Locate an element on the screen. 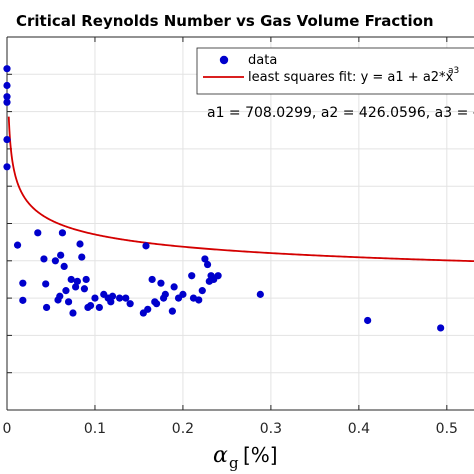 The image size is (474, 474). x-tick-label: 0.2 is located at coordinates (183, 429).